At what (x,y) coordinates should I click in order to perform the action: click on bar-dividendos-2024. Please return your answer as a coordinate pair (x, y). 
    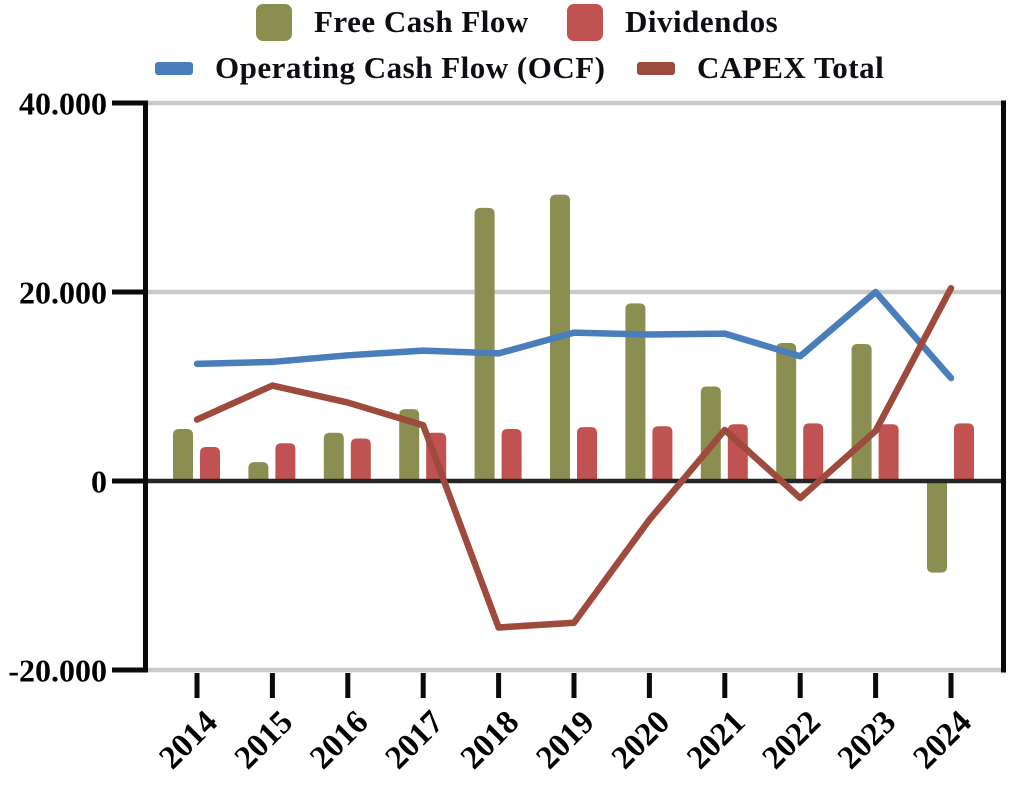
    Looking at the image, I should click on (964, 452).